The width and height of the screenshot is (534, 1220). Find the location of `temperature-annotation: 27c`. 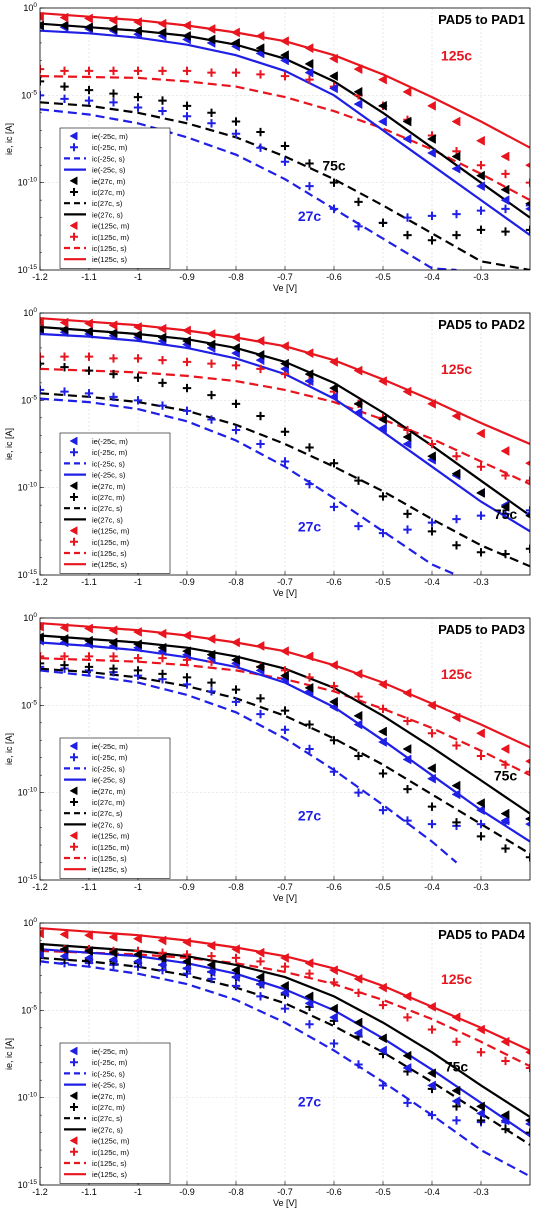

temperature-annotation: 27c is located at coordinates (310, 816).